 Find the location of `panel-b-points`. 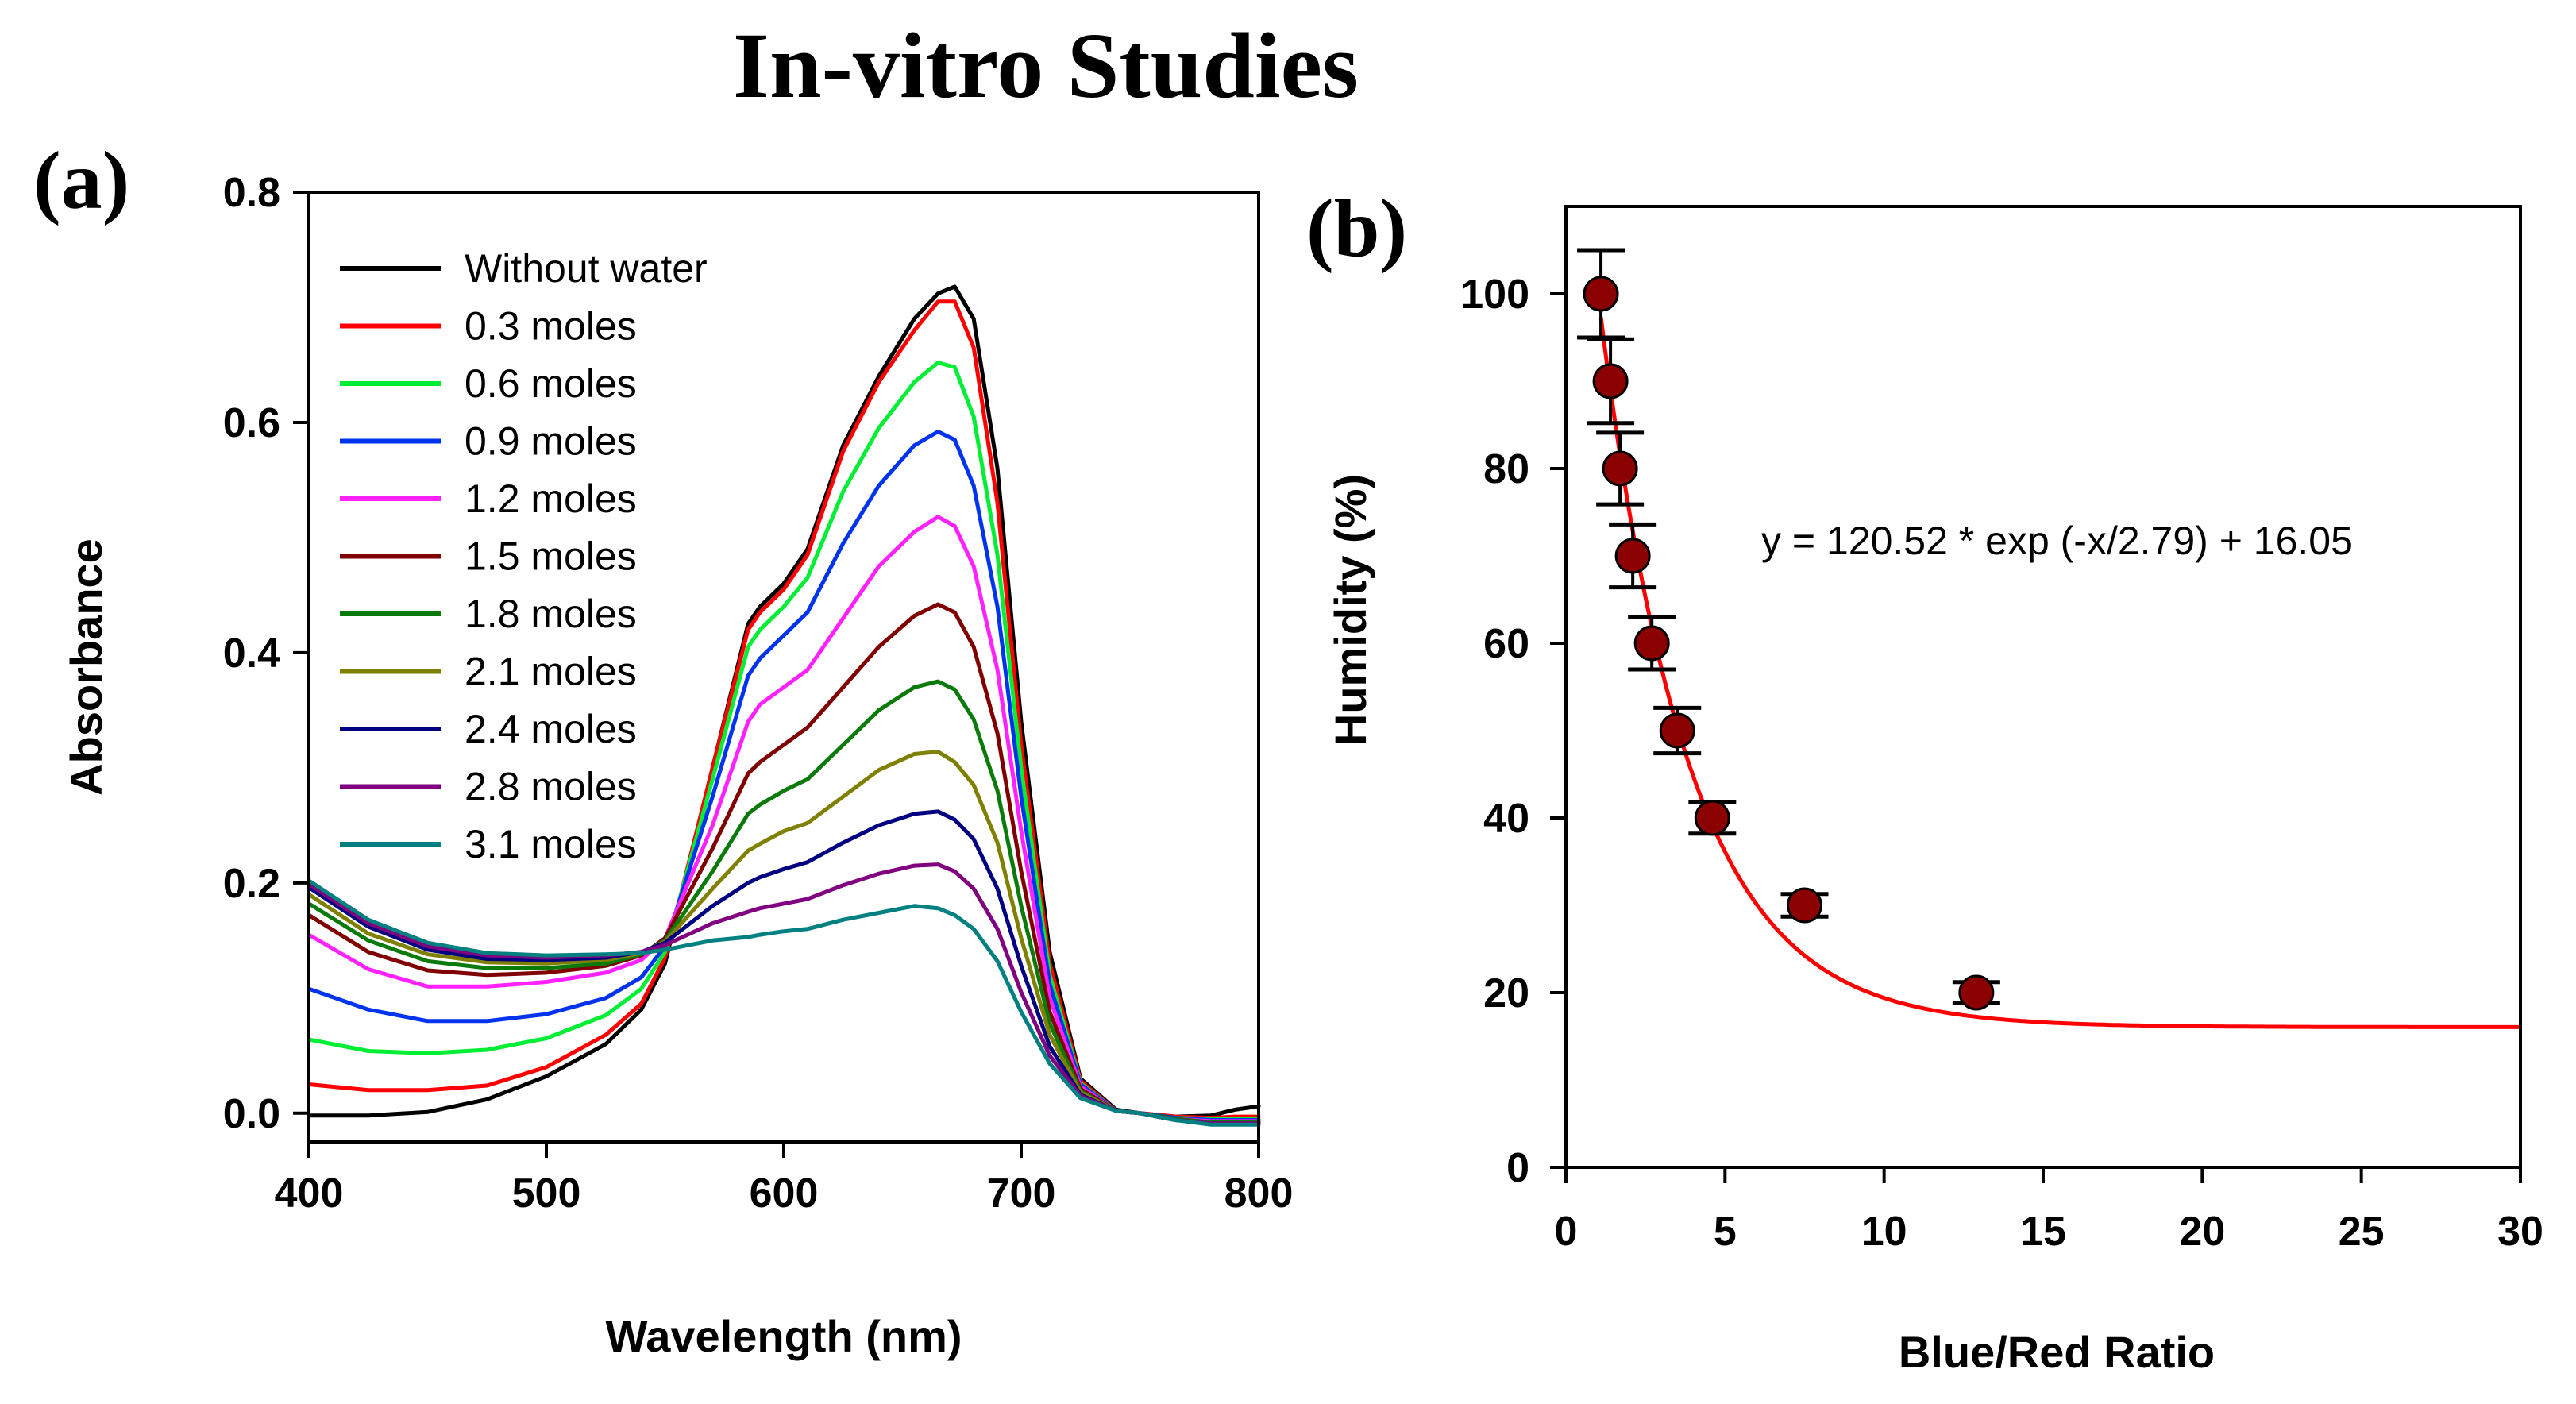

panel-b-points is located at coordinates (1788, 629).